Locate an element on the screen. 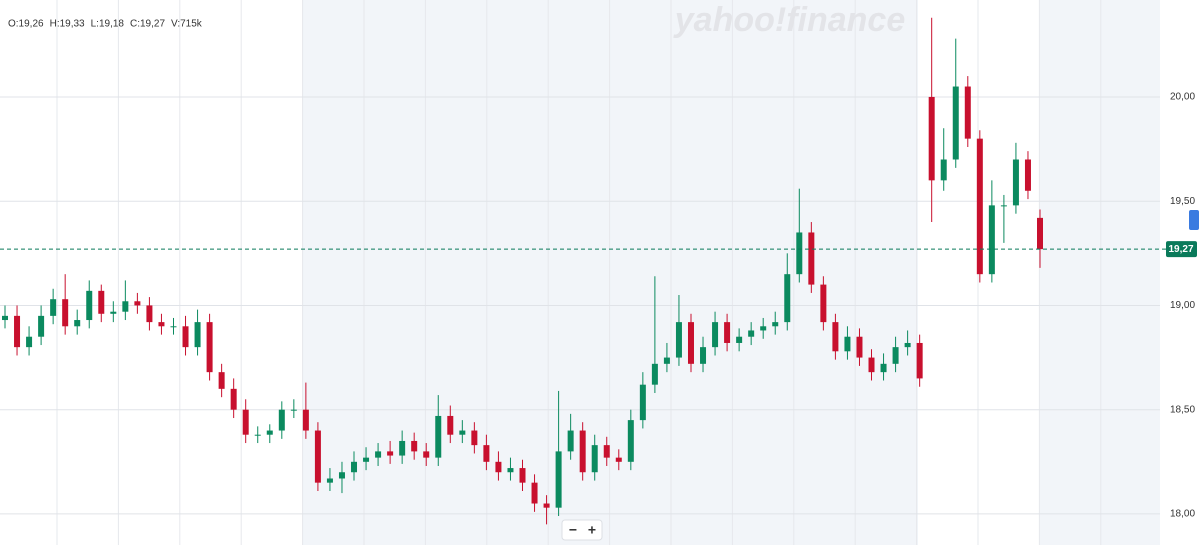  y-tick-label: 19,00 is located at coordinates (1182, 305).